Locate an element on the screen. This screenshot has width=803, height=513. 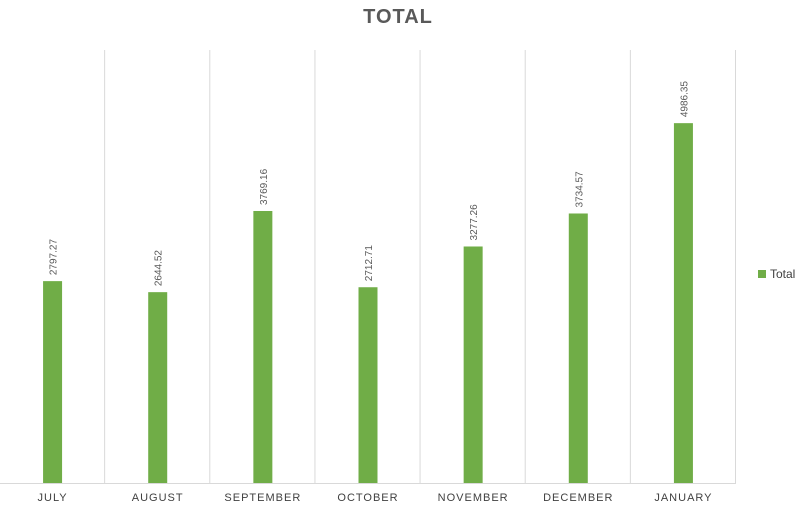
x-tick-label: JULY is located at coordinates (53, 498).